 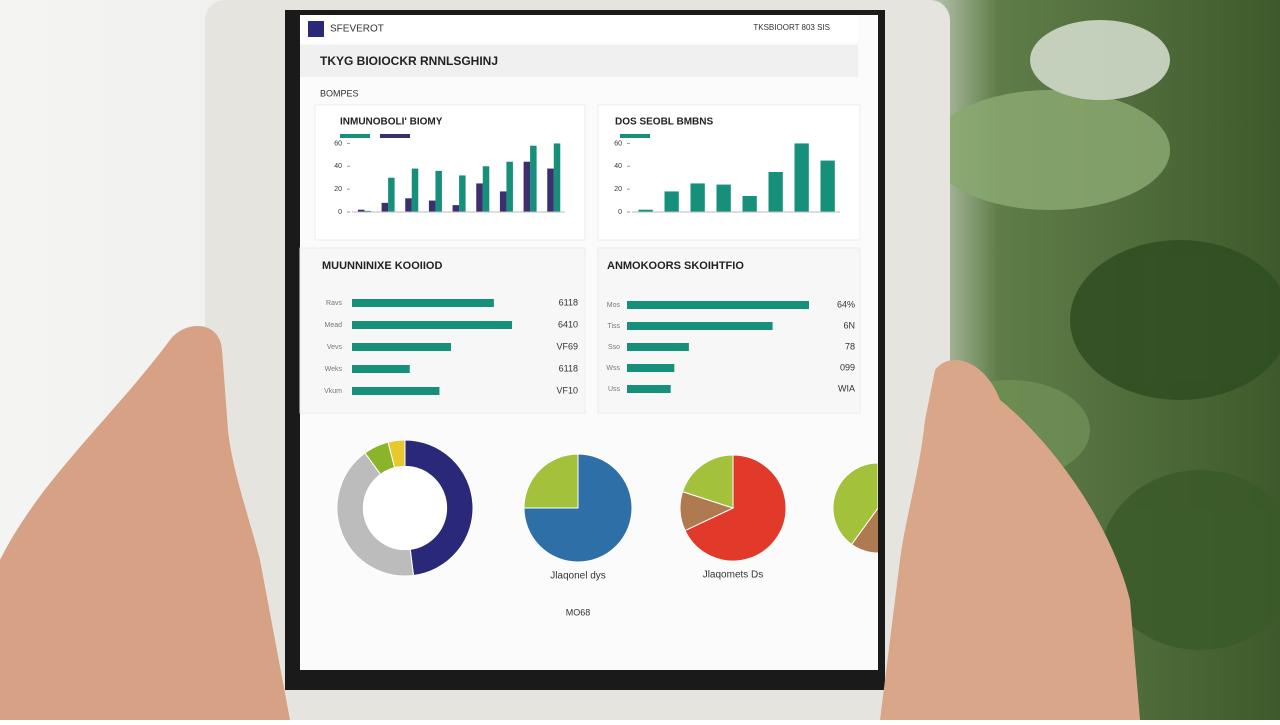 What do you see at coordinates (357, 29) in the screenshot?
I see `brand: SFEVEROT` at bounding box center [357, 29].